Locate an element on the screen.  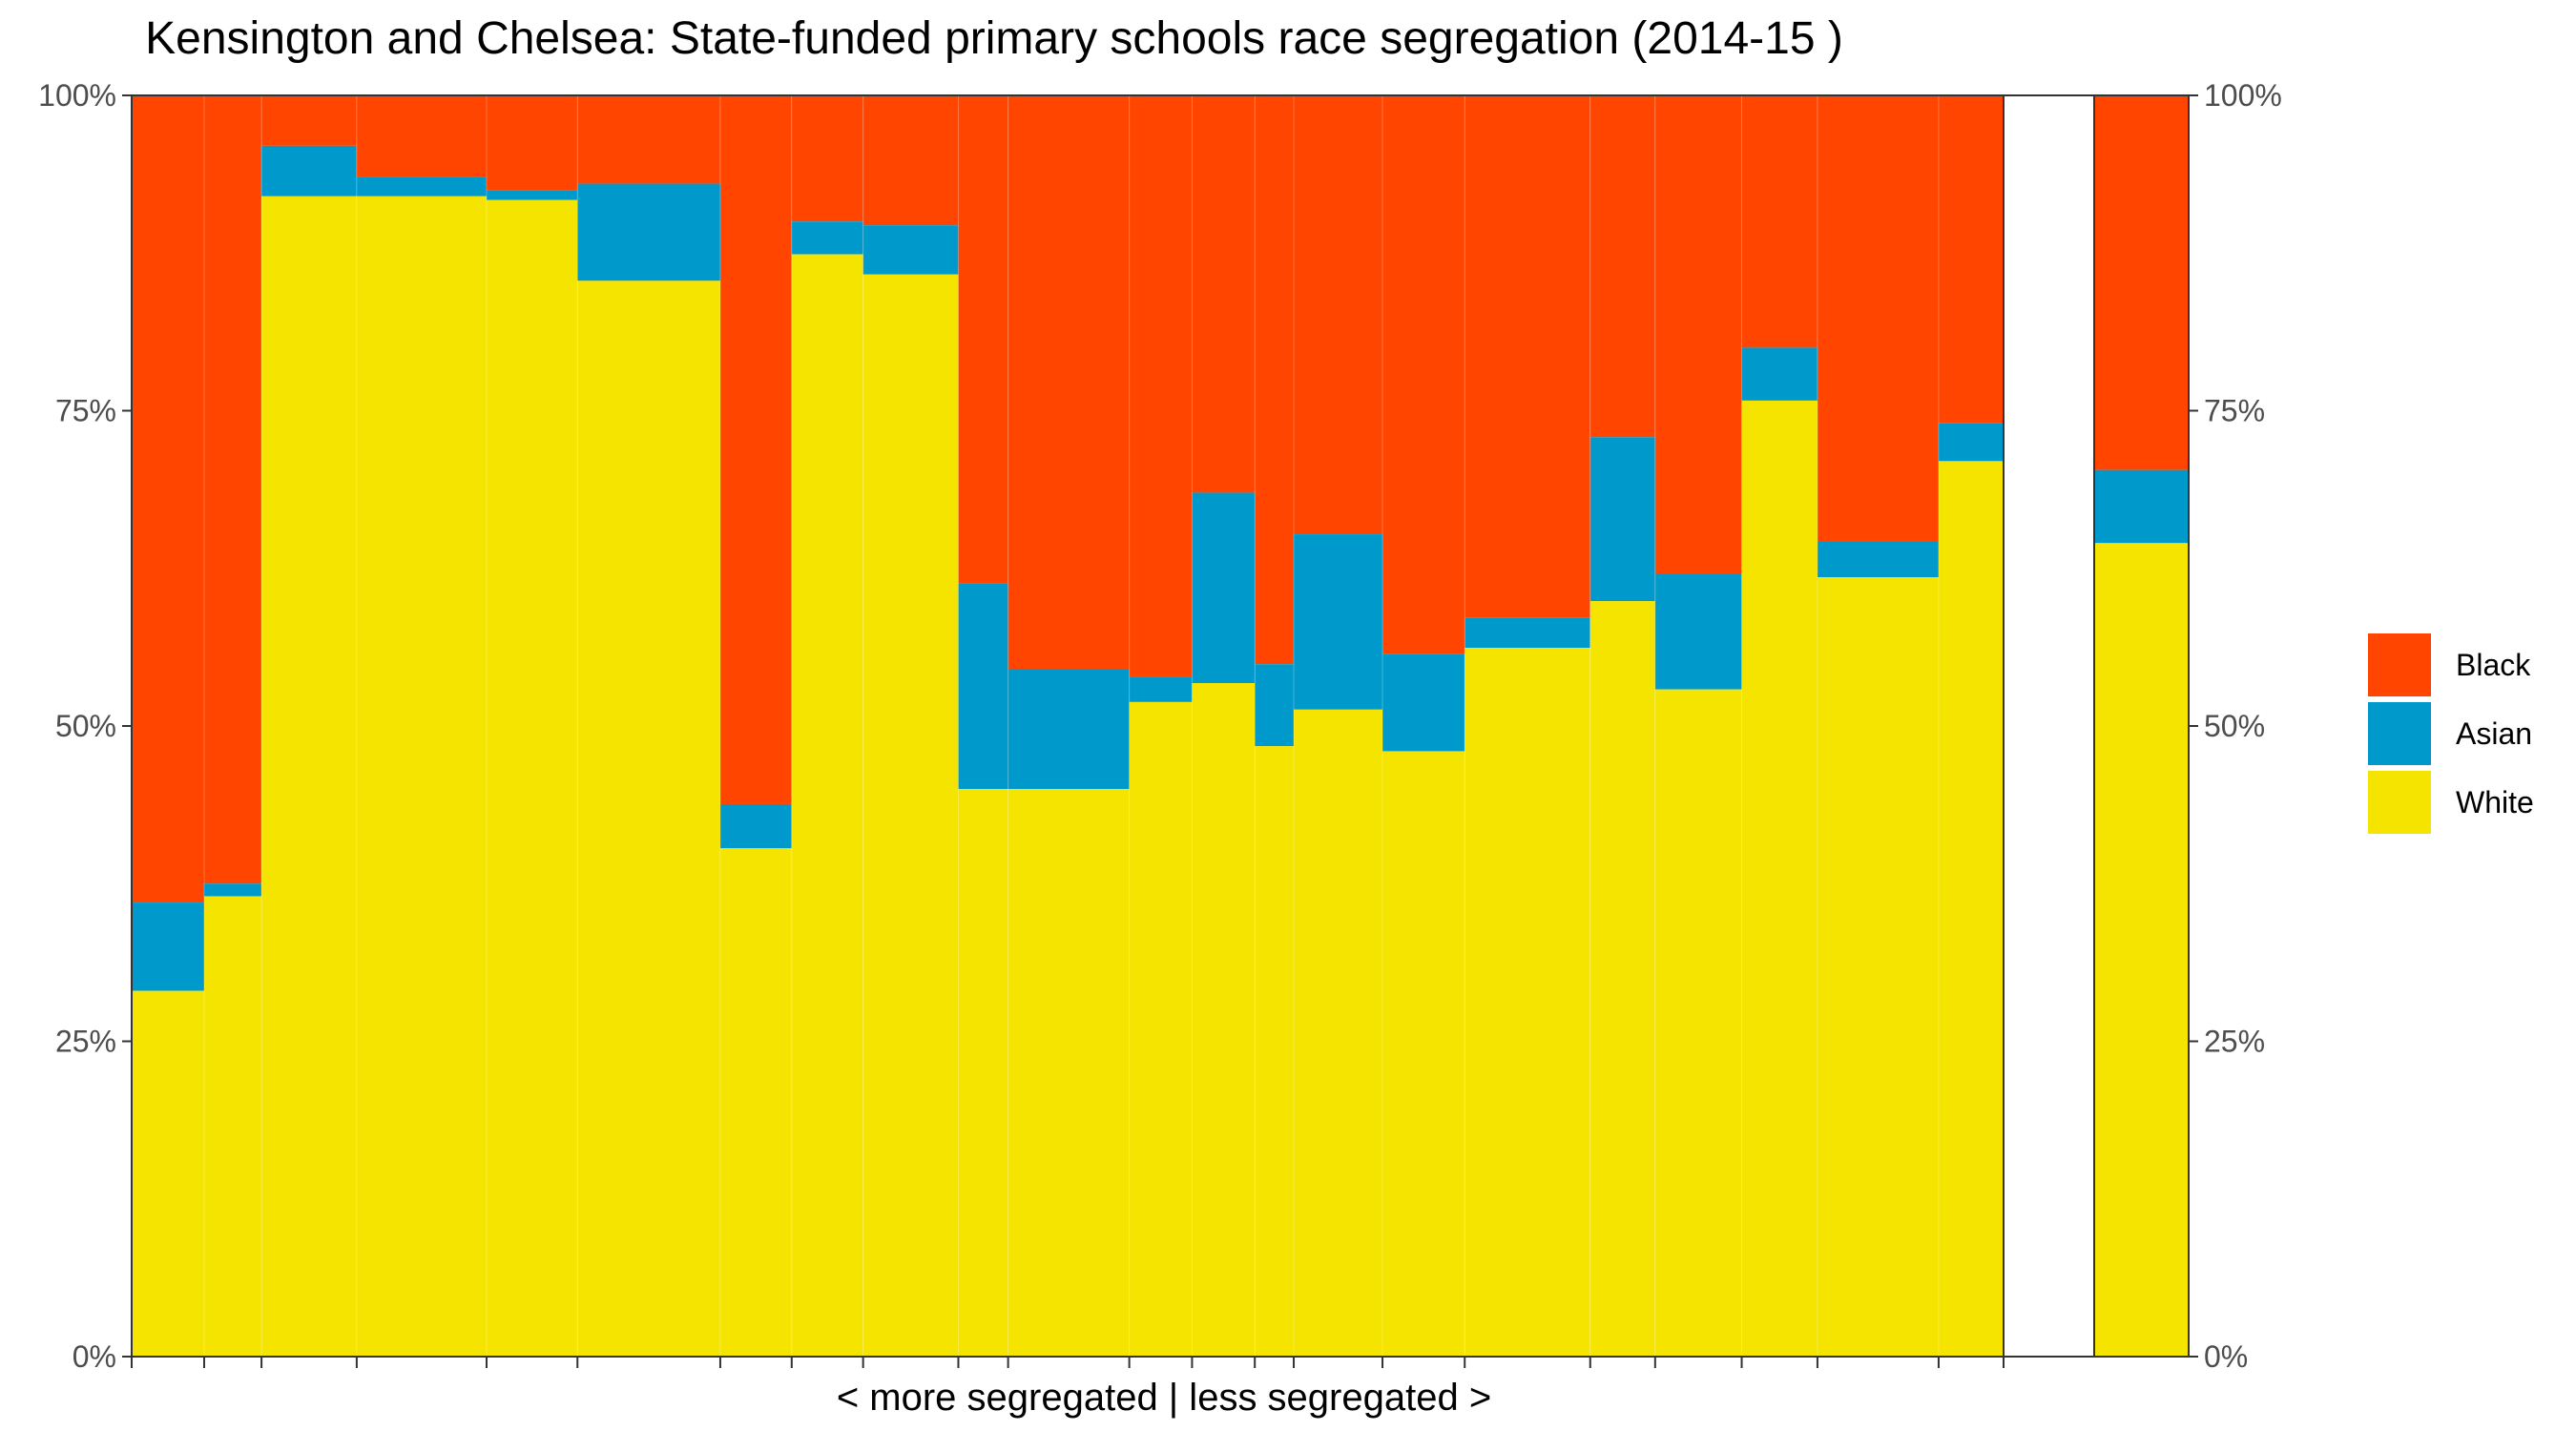
legend-item-asian: Asian is located at coordinates (2450, 733).